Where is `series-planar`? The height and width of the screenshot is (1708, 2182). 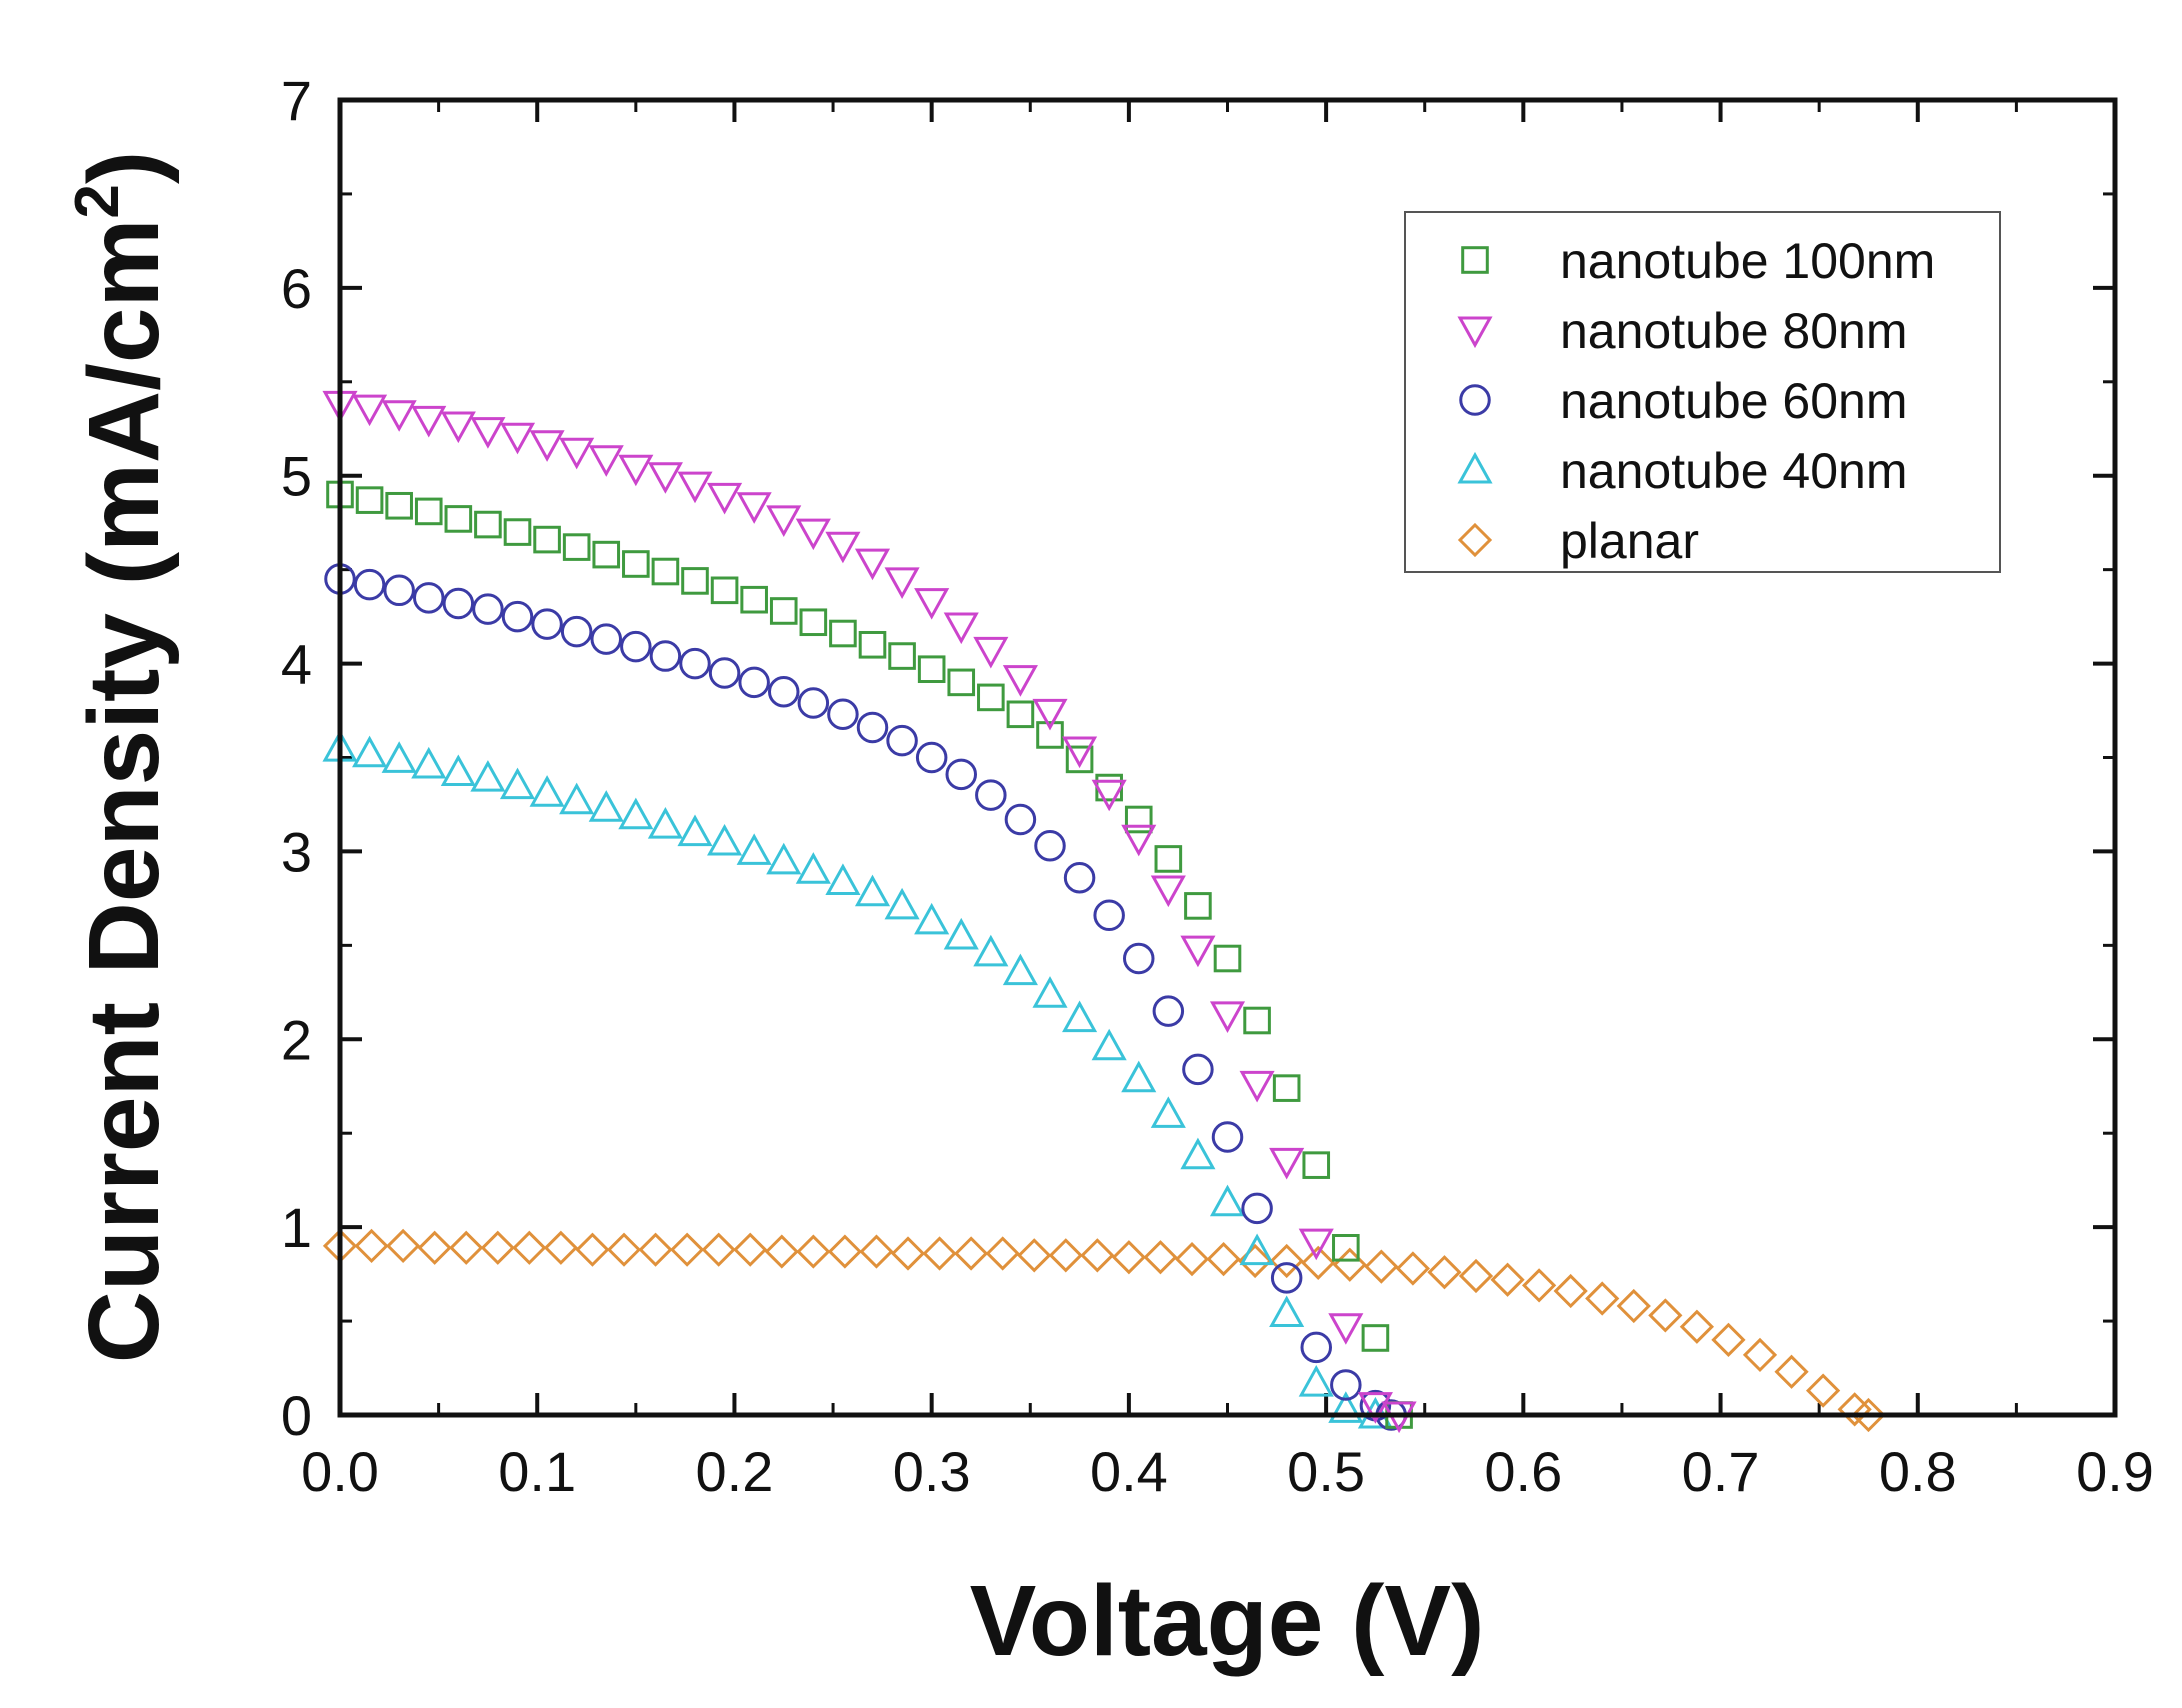 series-planar is located at coordinates (1104, 1330).